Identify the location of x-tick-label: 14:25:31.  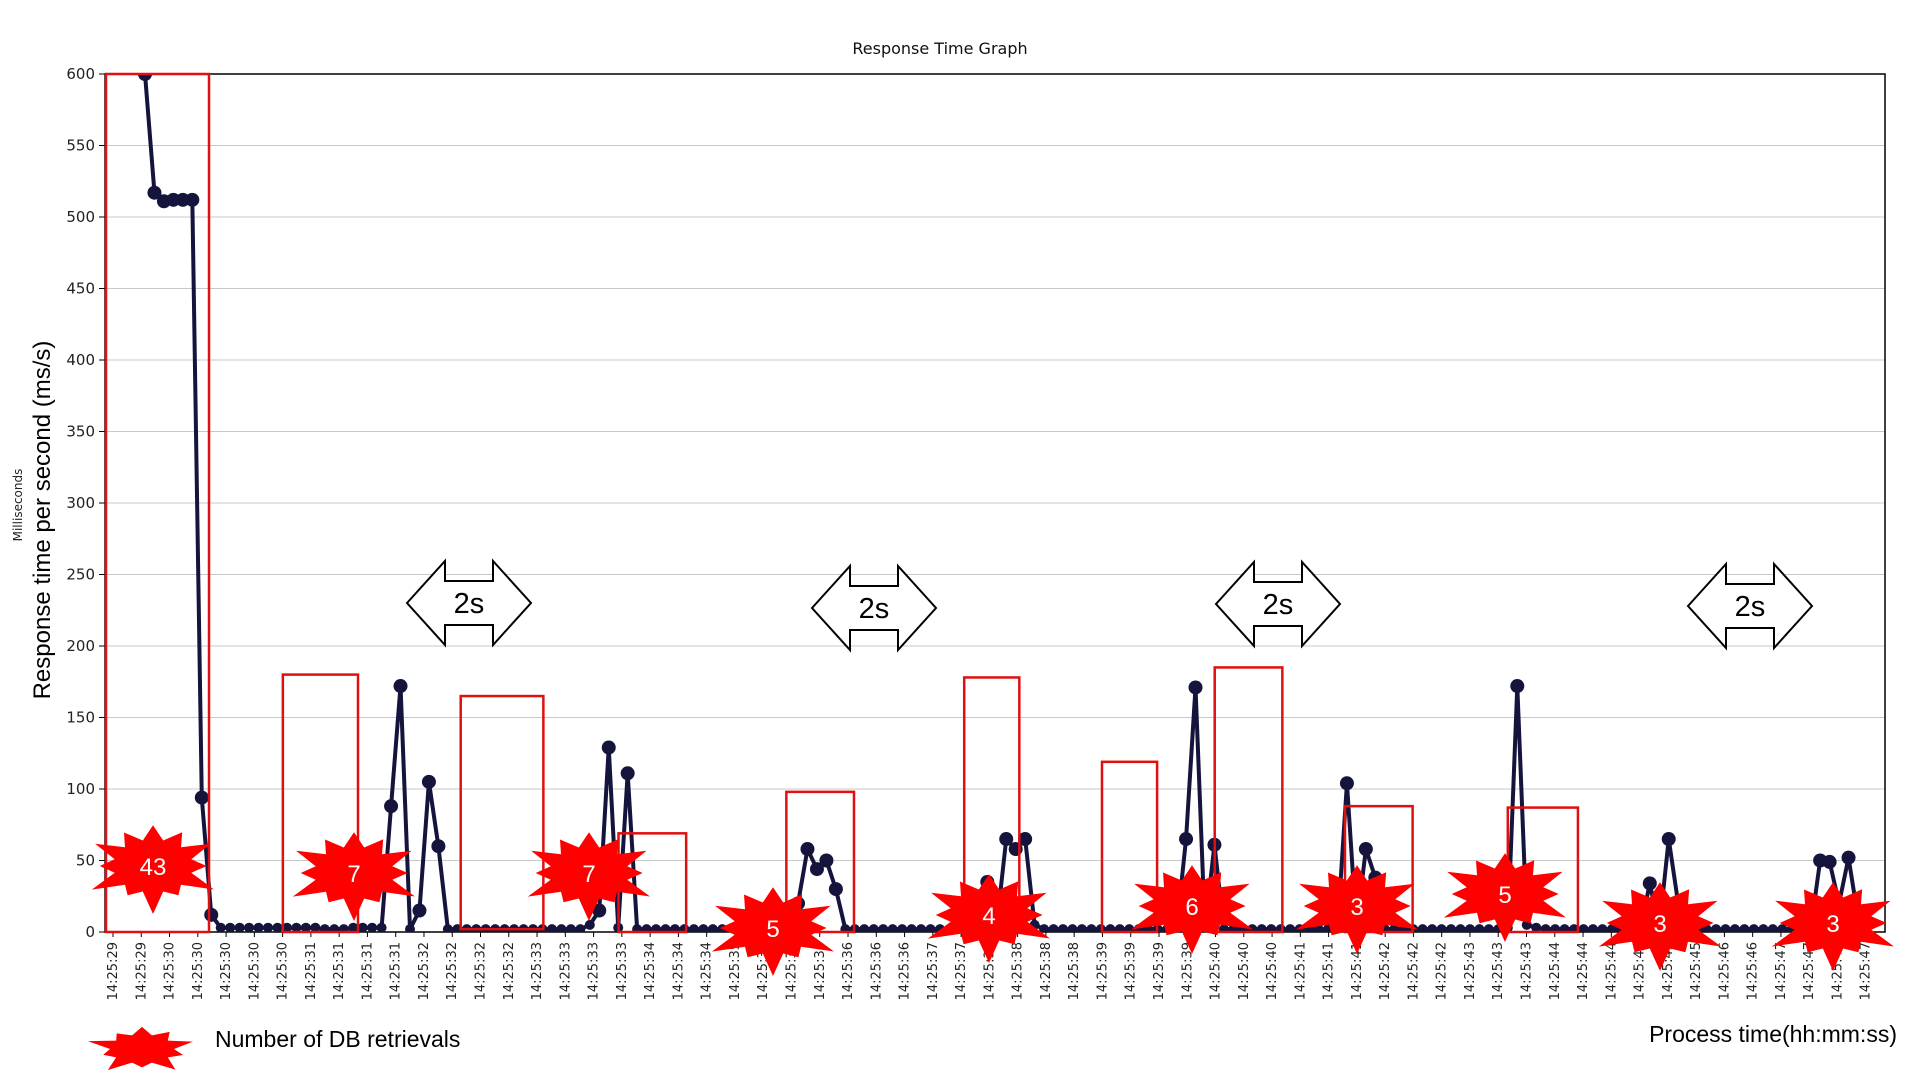
(367, 971).